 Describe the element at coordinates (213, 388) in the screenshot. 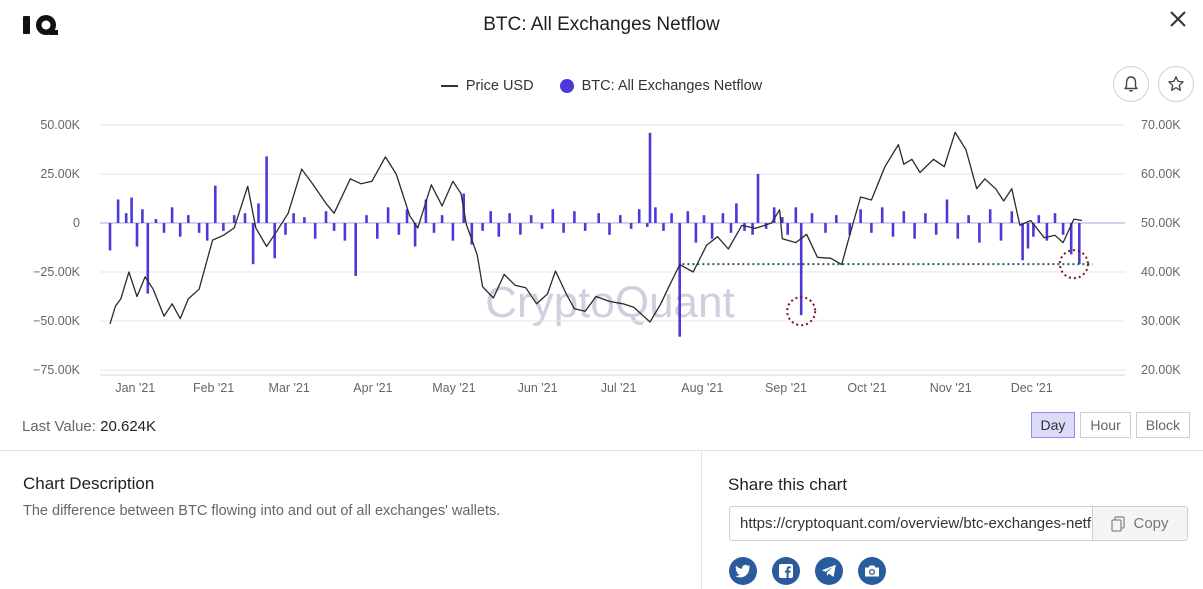

I see `x-axis-tick-label: Feb '21` at that location.